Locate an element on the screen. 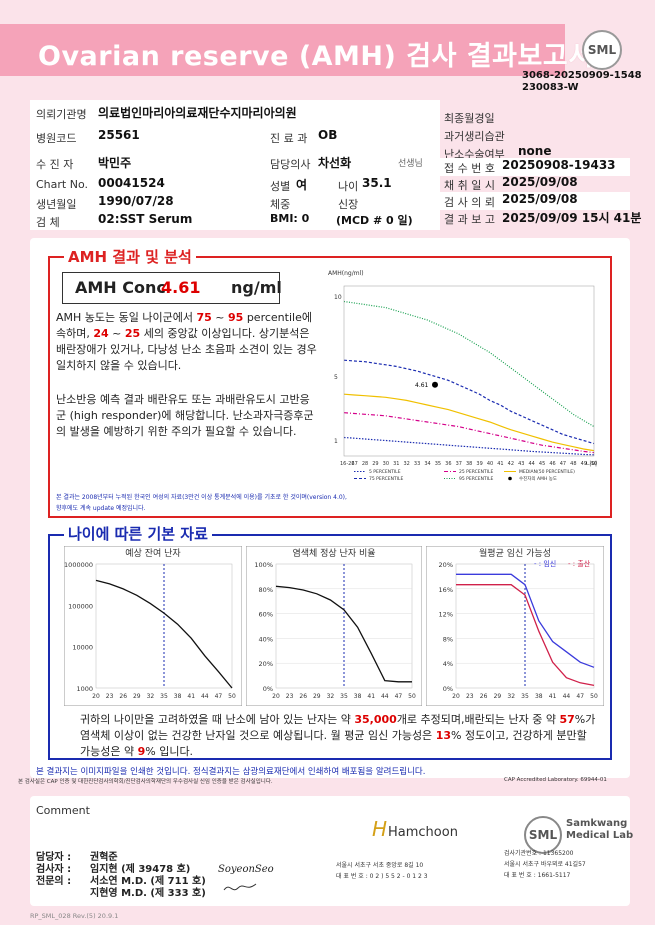 This screenshot has width=655, height=925. amh-xtick: 28 is located at coordinates (365, 464).